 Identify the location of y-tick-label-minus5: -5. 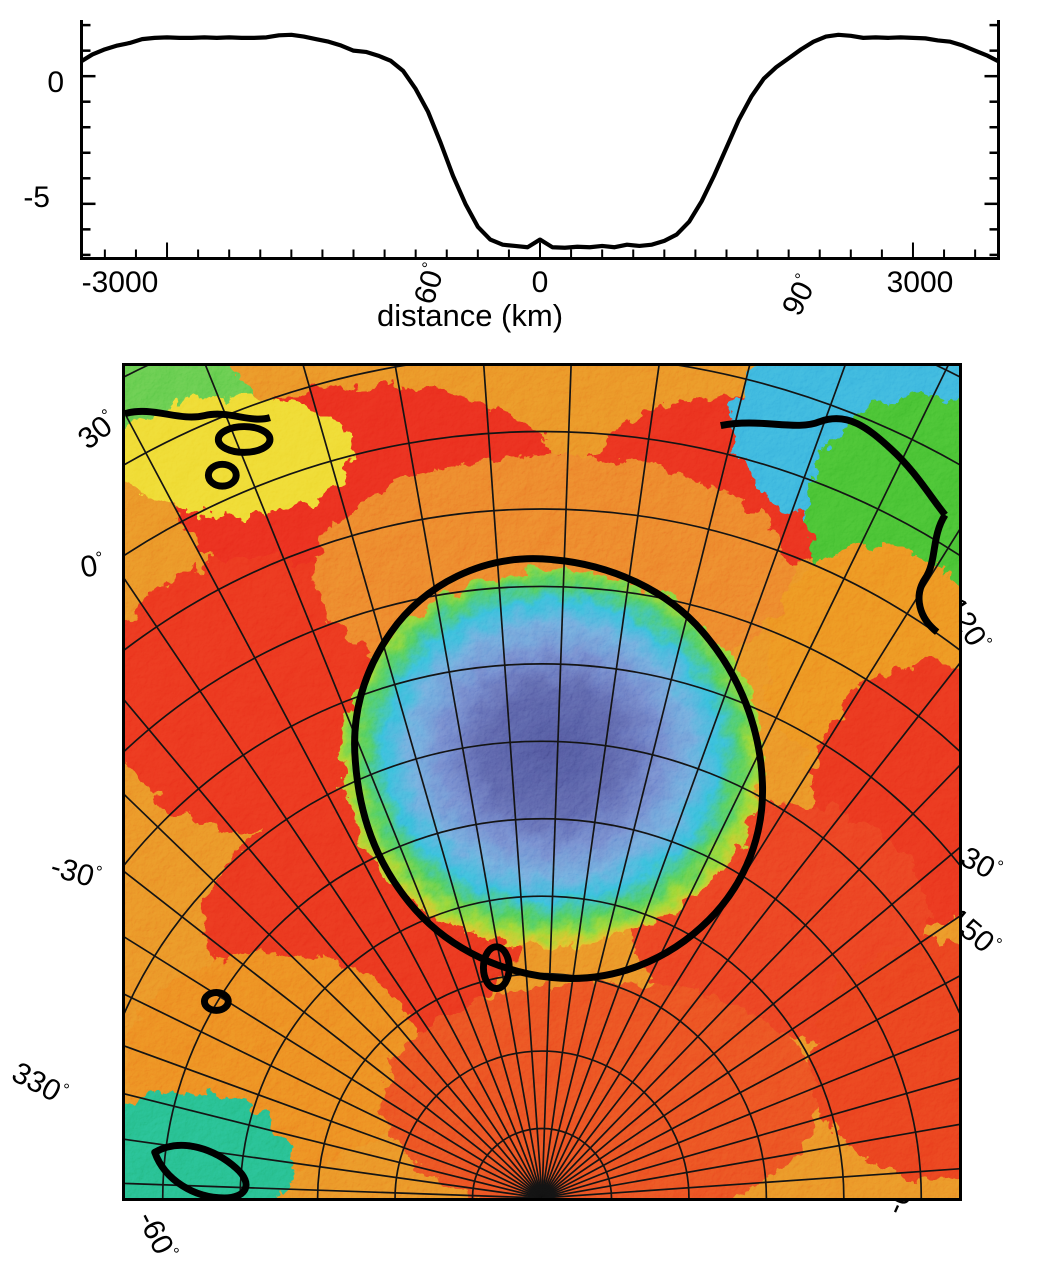
(36, 197).